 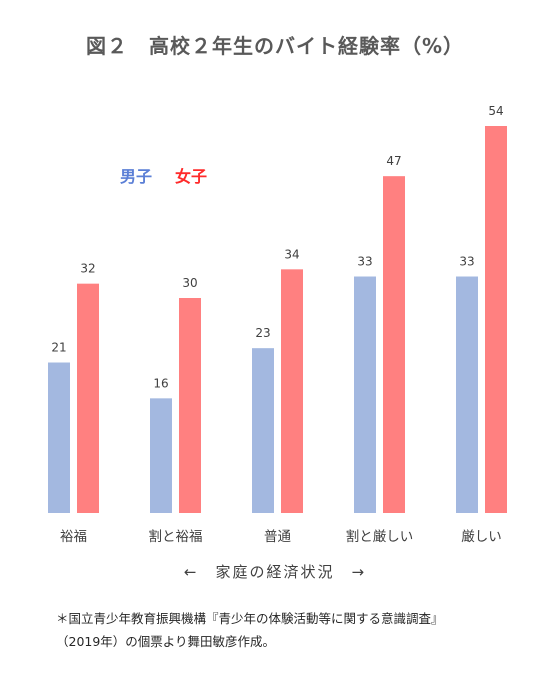 I want to click on chart-title: 図２ 高校２年生のバイト経験率（%）, so click(x=275, y=46).